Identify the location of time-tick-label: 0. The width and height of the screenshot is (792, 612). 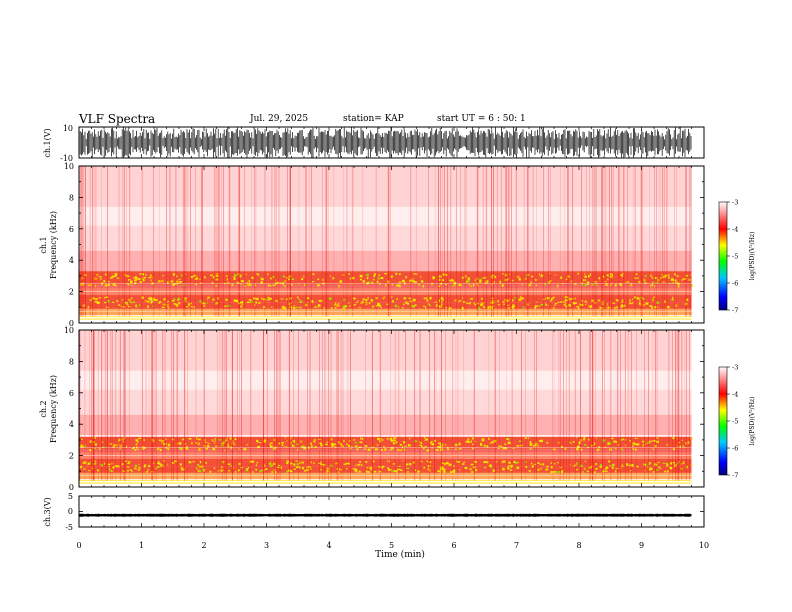
(78, 545).